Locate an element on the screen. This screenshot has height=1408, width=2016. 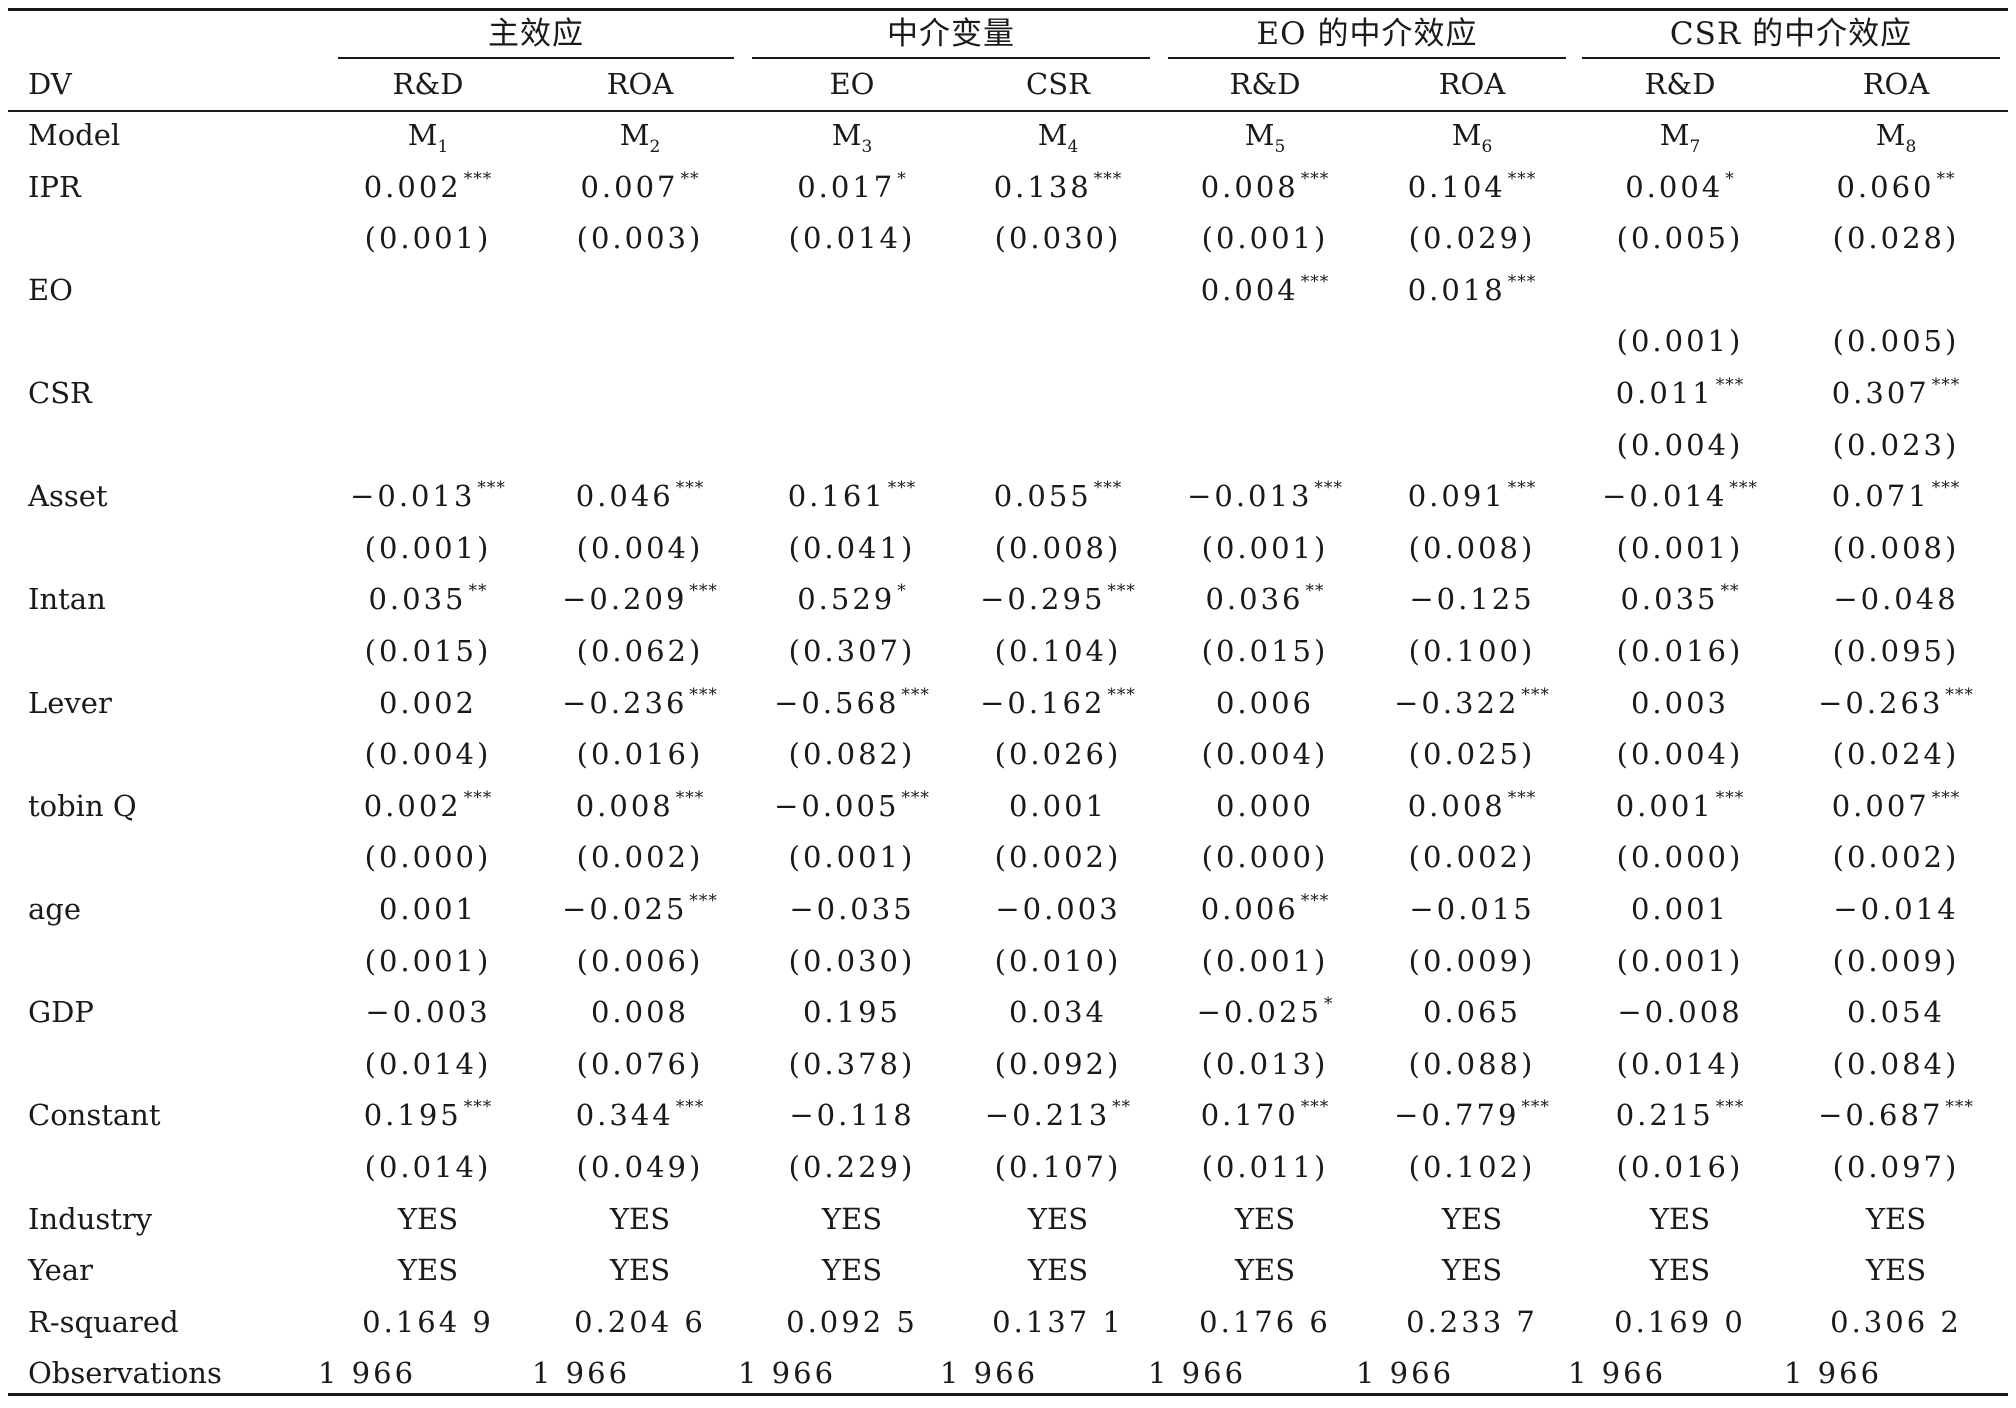
table-cell: (0.000) is located at coordinates (428, 857).